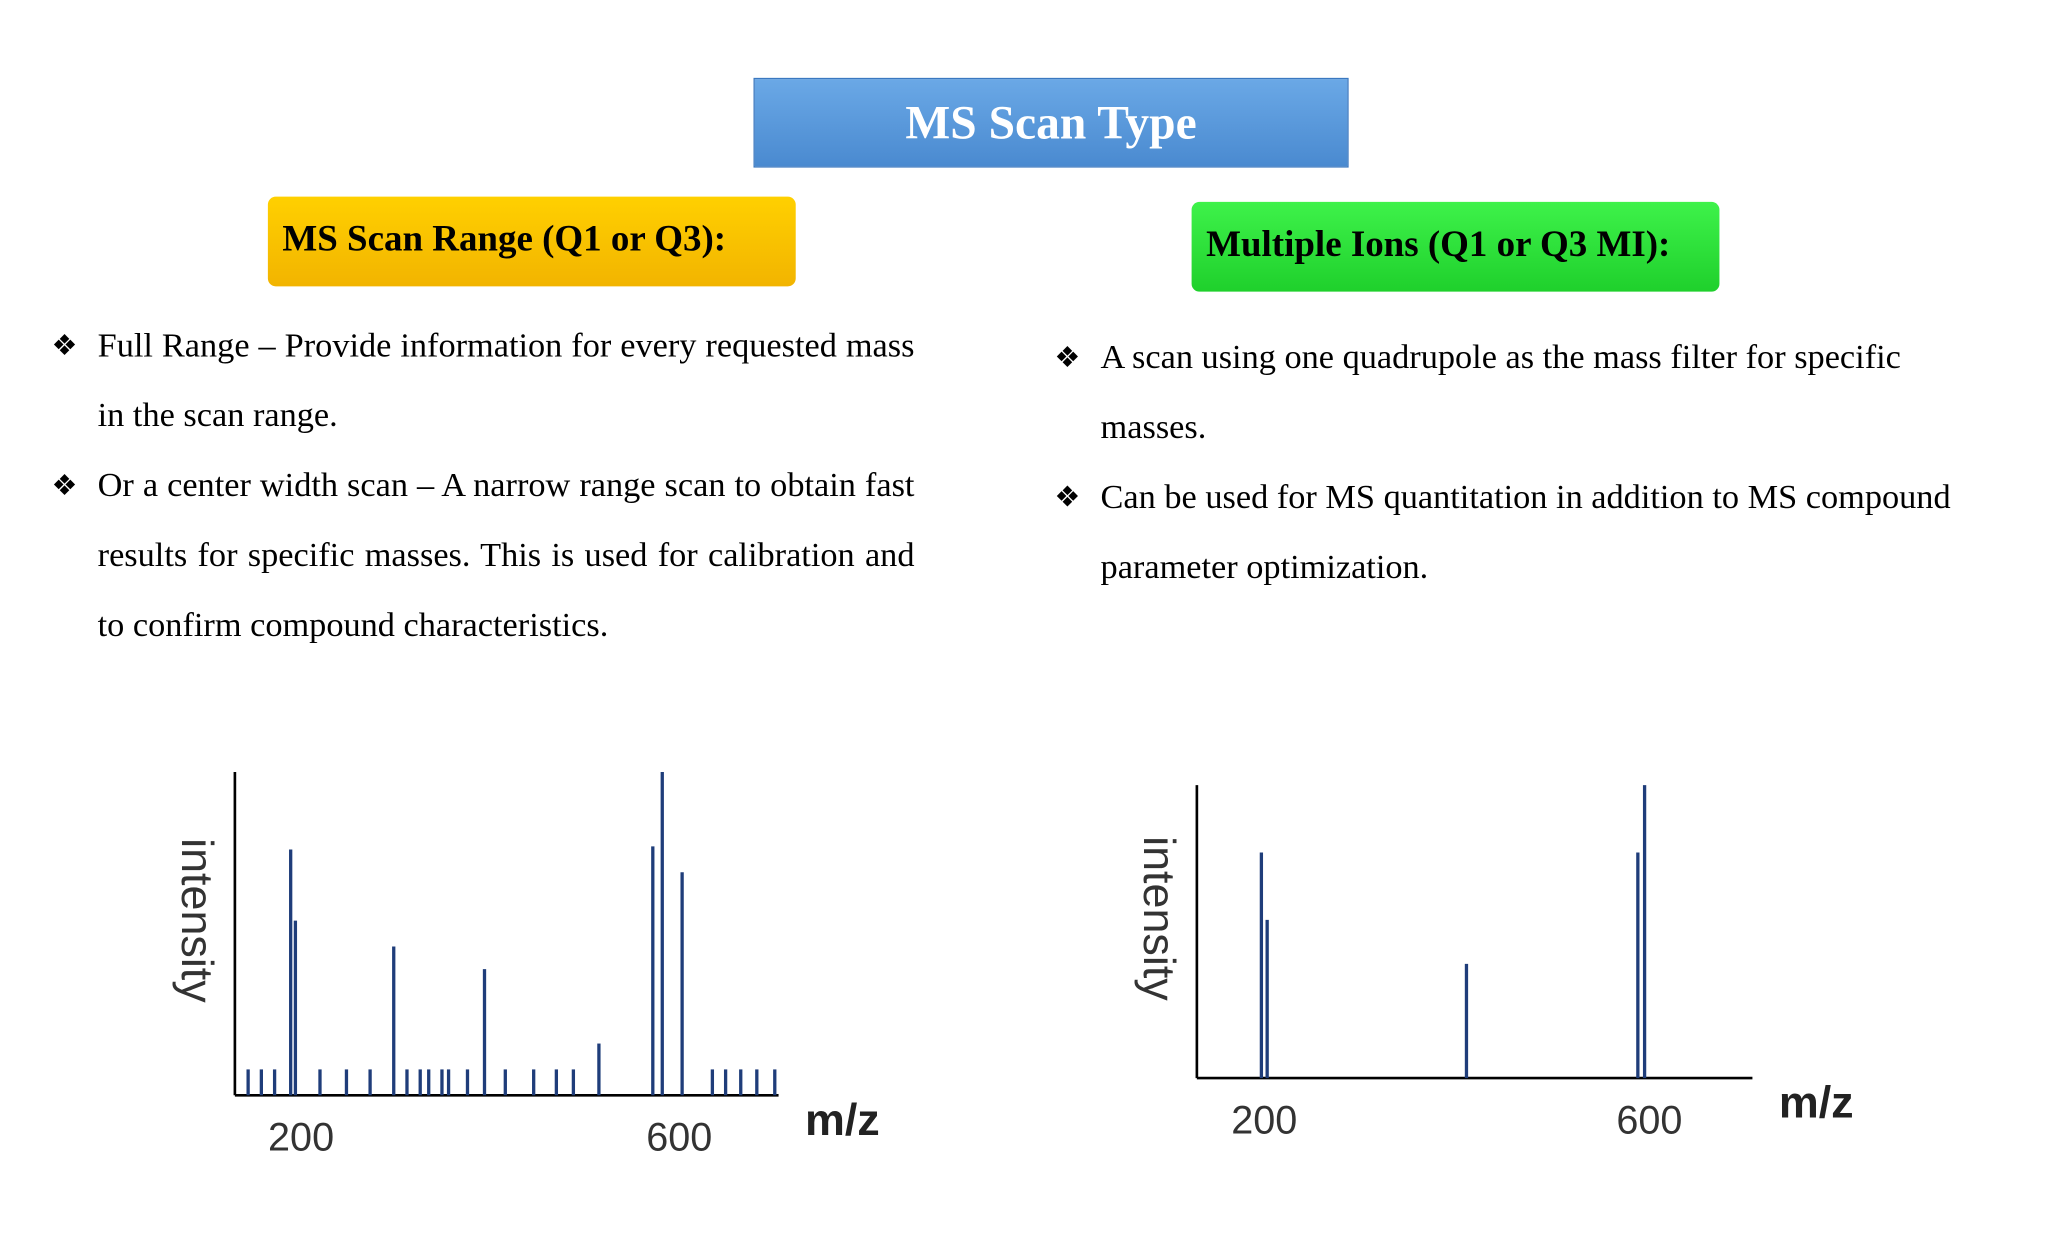 This screenshot has width=2048, height=1243. What do you see at coordinates (531, 241) in the screenshot?
I see `left-heading: MS Scan Range (Q1 or Q3):` at bounding box center [531, 241].